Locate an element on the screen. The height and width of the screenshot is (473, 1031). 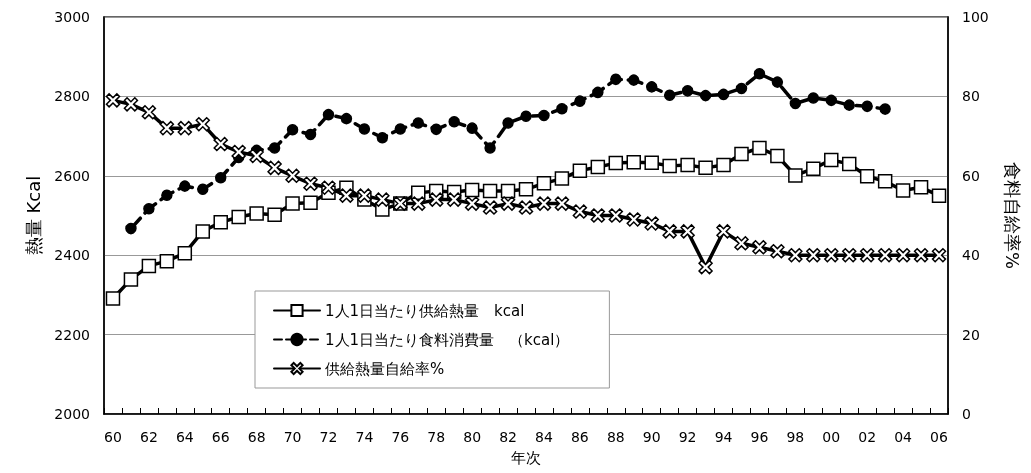
x-tick-label: 78 is located at coordinates (436, 437).